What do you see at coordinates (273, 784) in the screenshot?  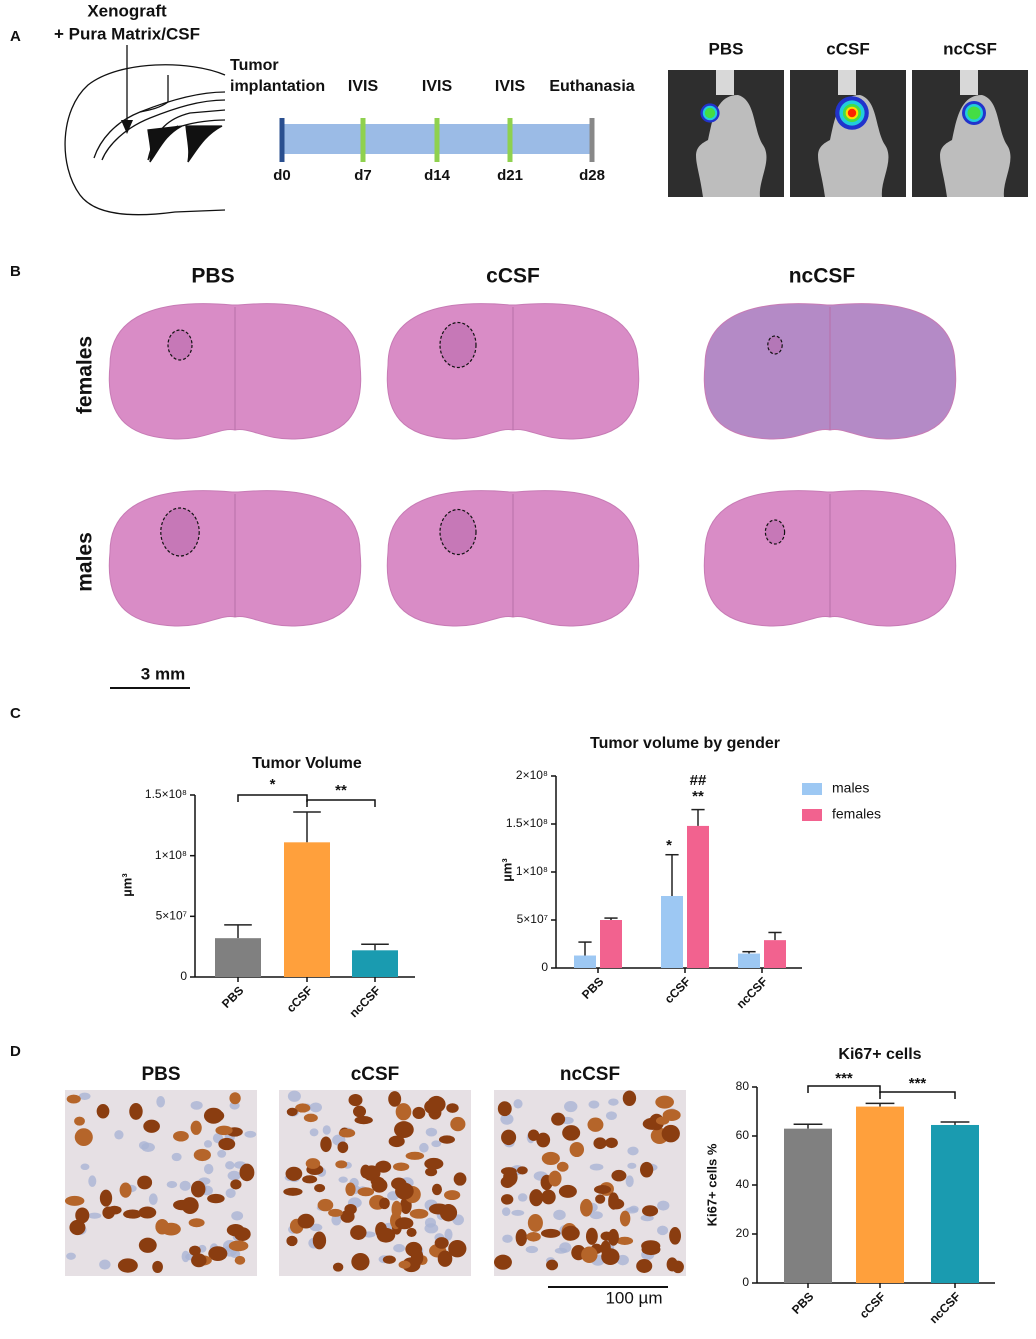 I see `significance-label: *` at bounding box center [273, 784].